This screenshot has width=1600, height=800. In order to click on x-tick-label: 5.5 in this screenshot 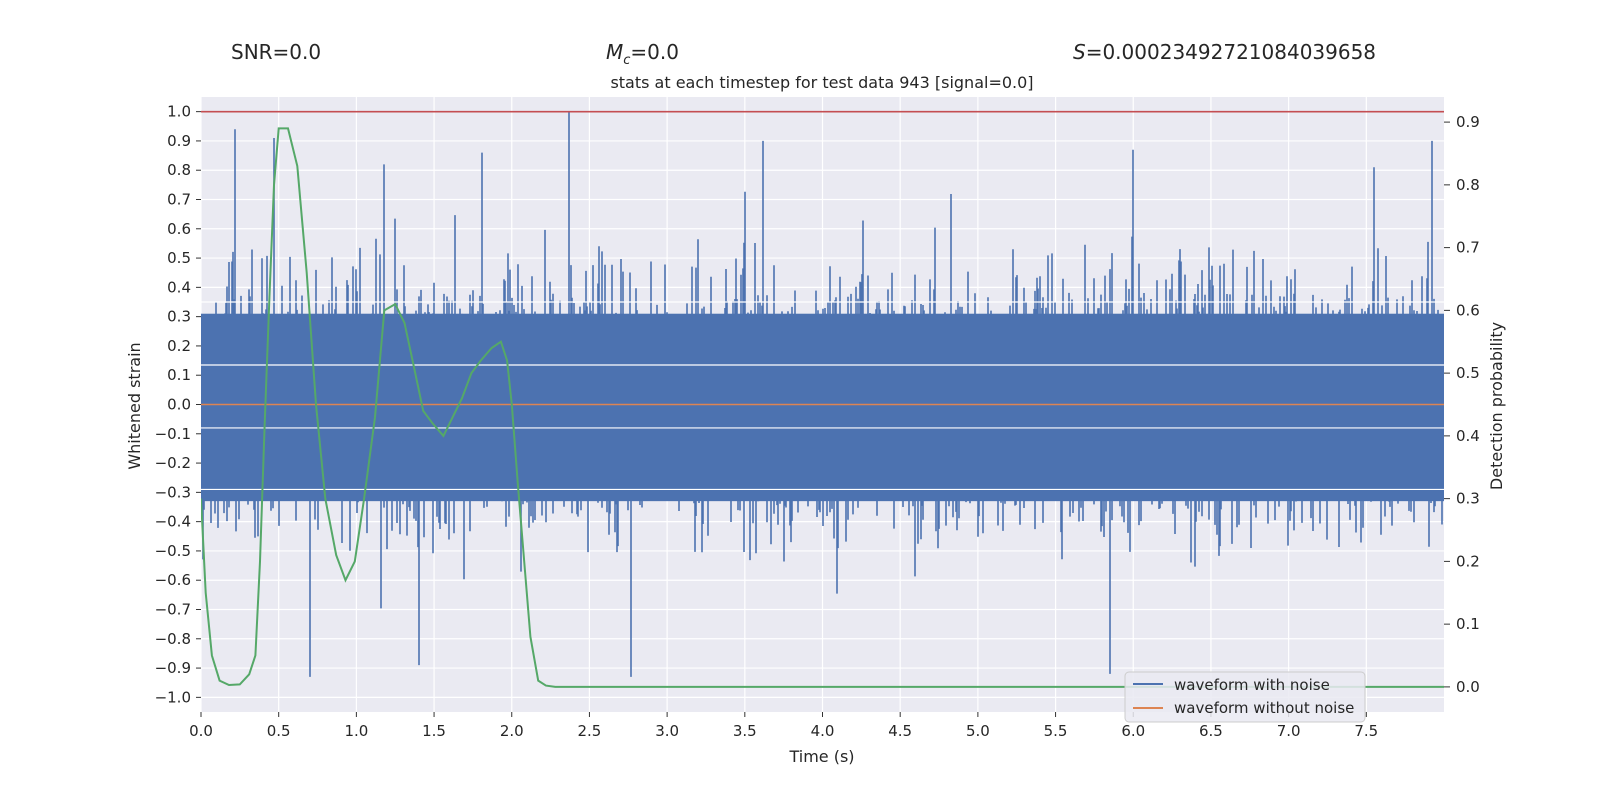, I will do `click(1056, 731)`.